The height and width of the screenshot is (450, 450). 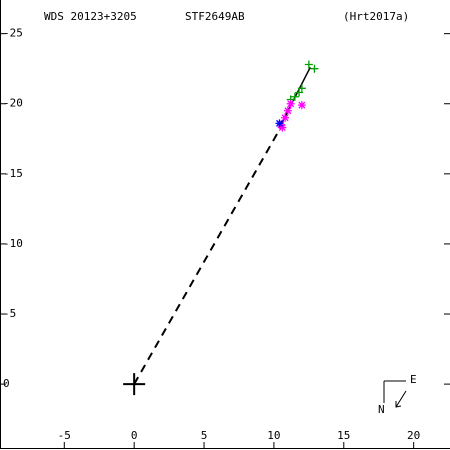 I want to click on header-left: WDS 20123+3205, so click(x=90, y=16).